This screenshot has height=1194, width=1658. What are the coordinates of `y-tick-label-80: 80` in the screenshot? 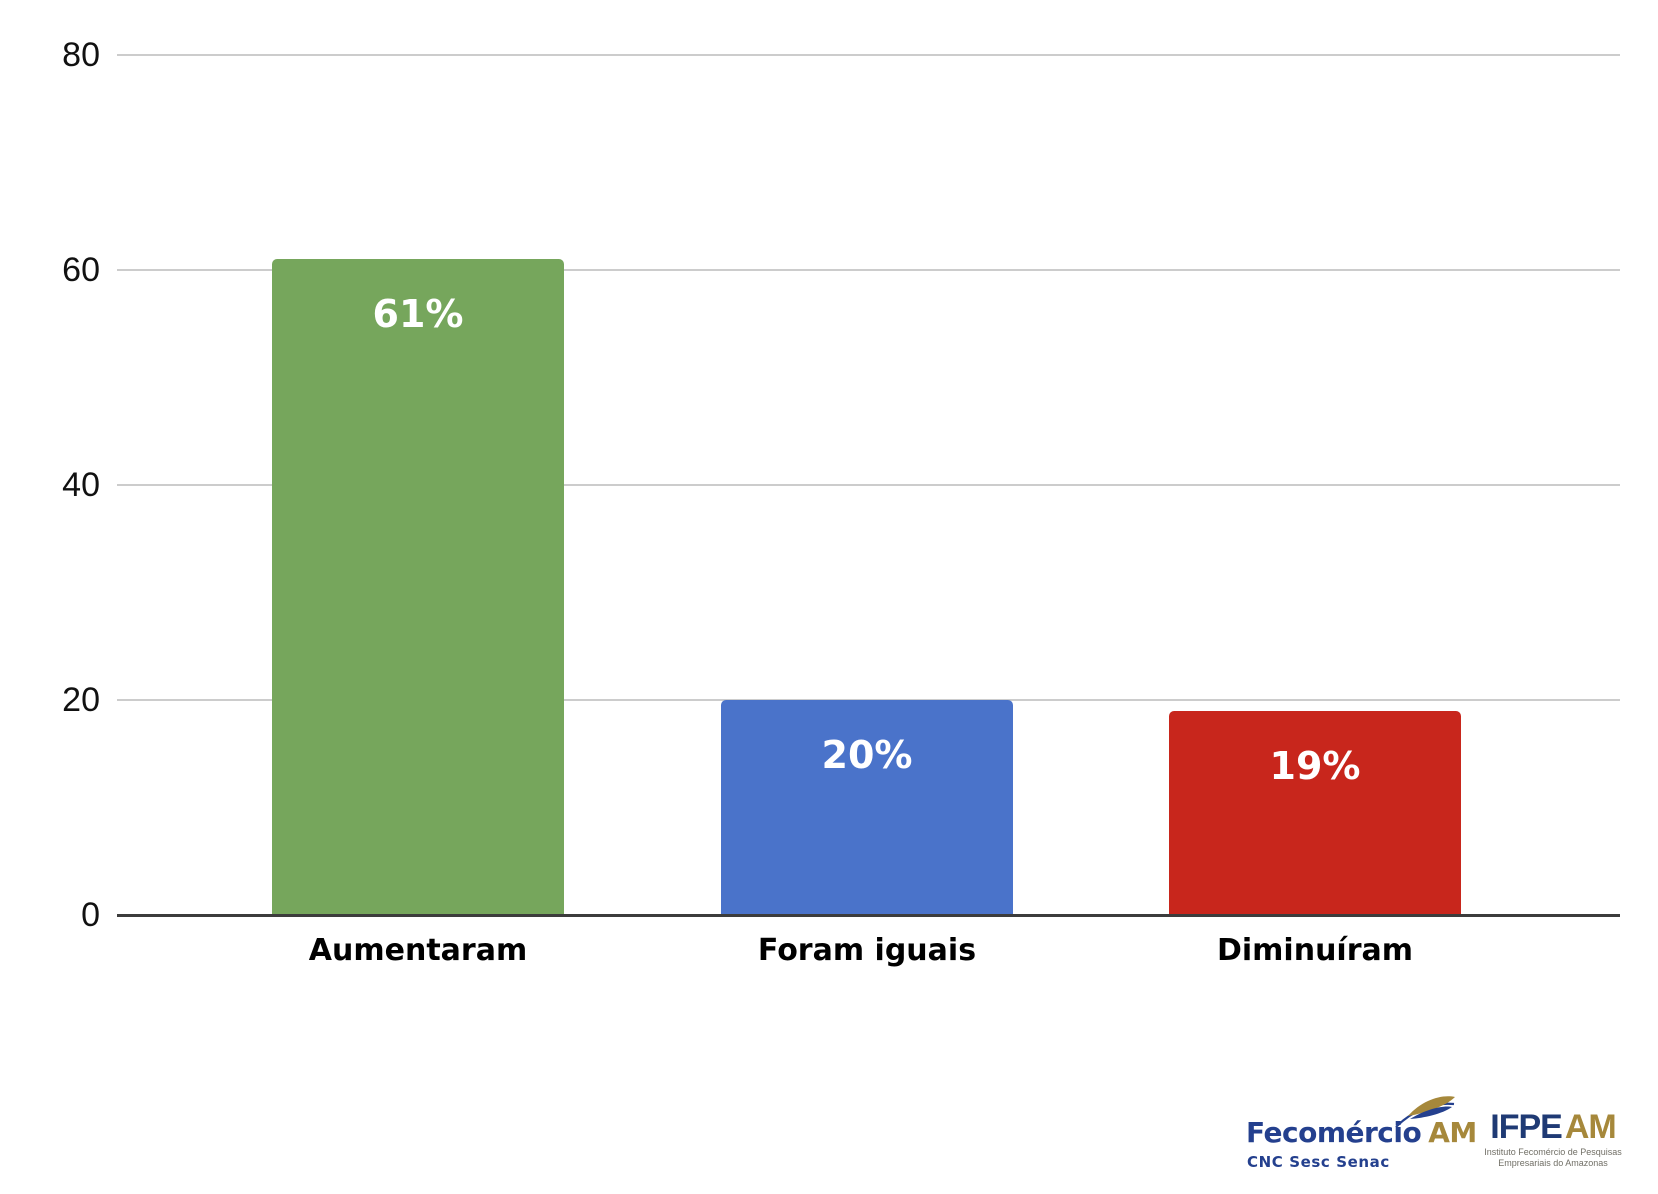 It's located at (81, 55).